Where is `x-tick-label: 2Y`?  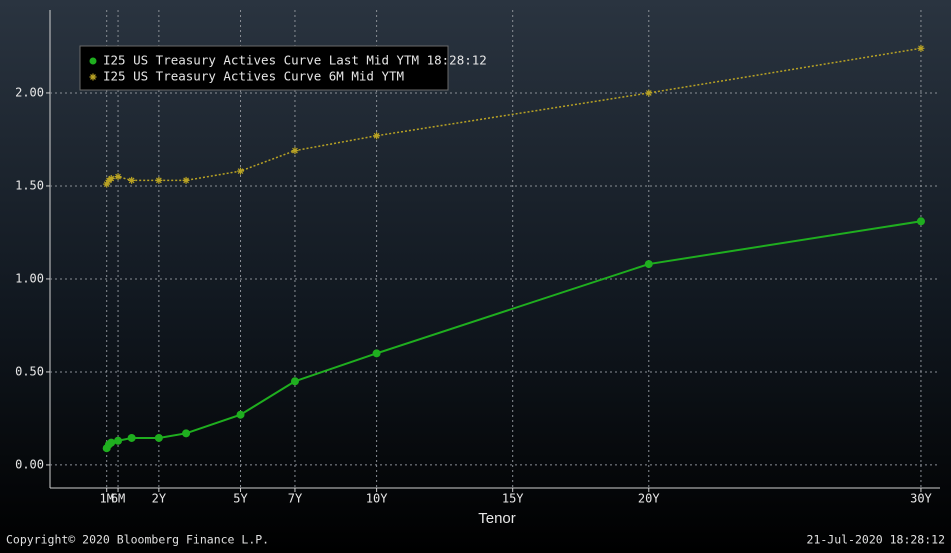
x-tick-label: 2Y is located at coordinates (159, 499).